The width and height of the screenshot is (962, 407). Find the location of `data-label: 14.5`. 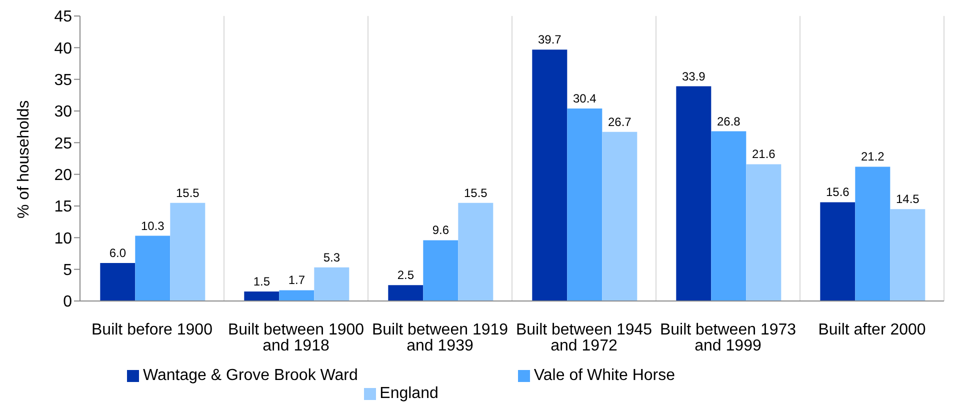

data-label: 14.5 is located at coordinates (908, 199).